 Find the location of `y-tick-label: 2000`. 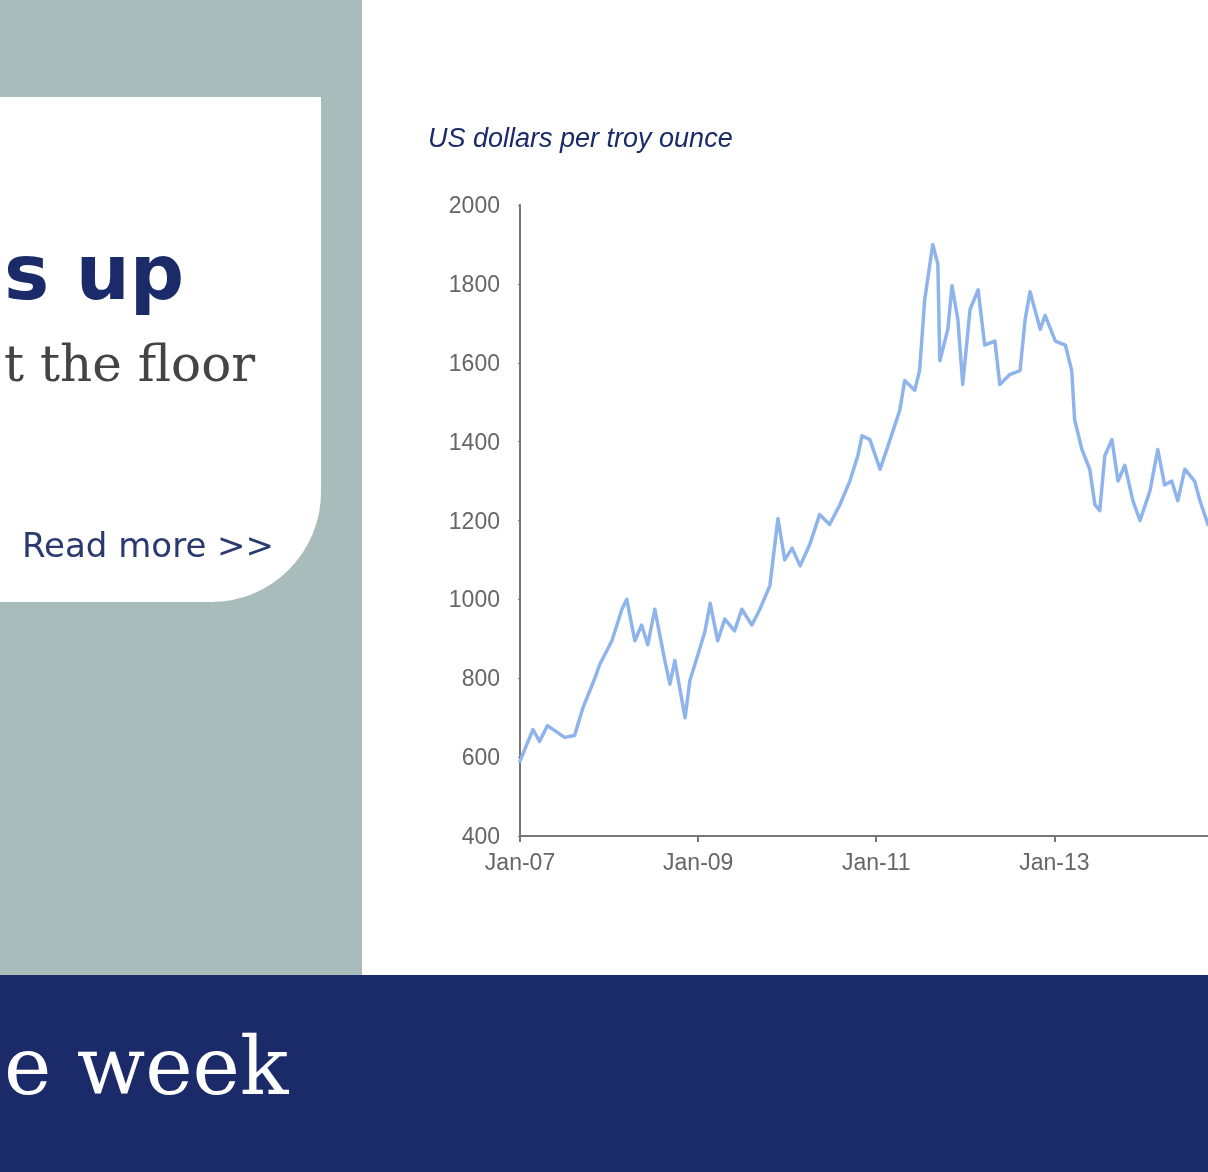

y-tick-label: 2000 is located at coordinates (474, 205).